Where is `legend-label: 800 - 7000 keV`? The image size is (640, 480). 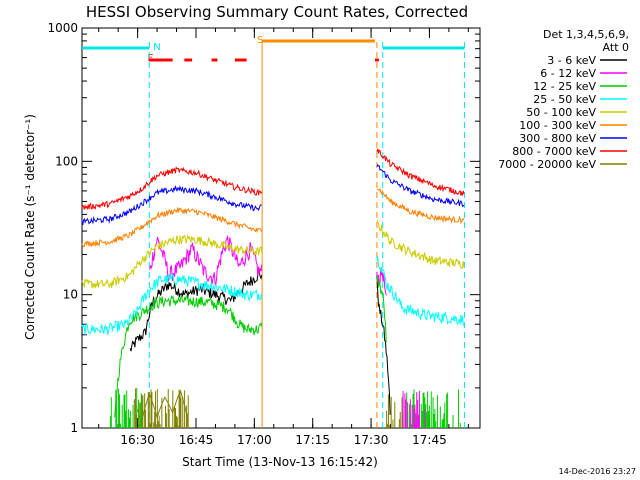 legend-label: 800 - 7000 keV is located at coordinates (554, 151).